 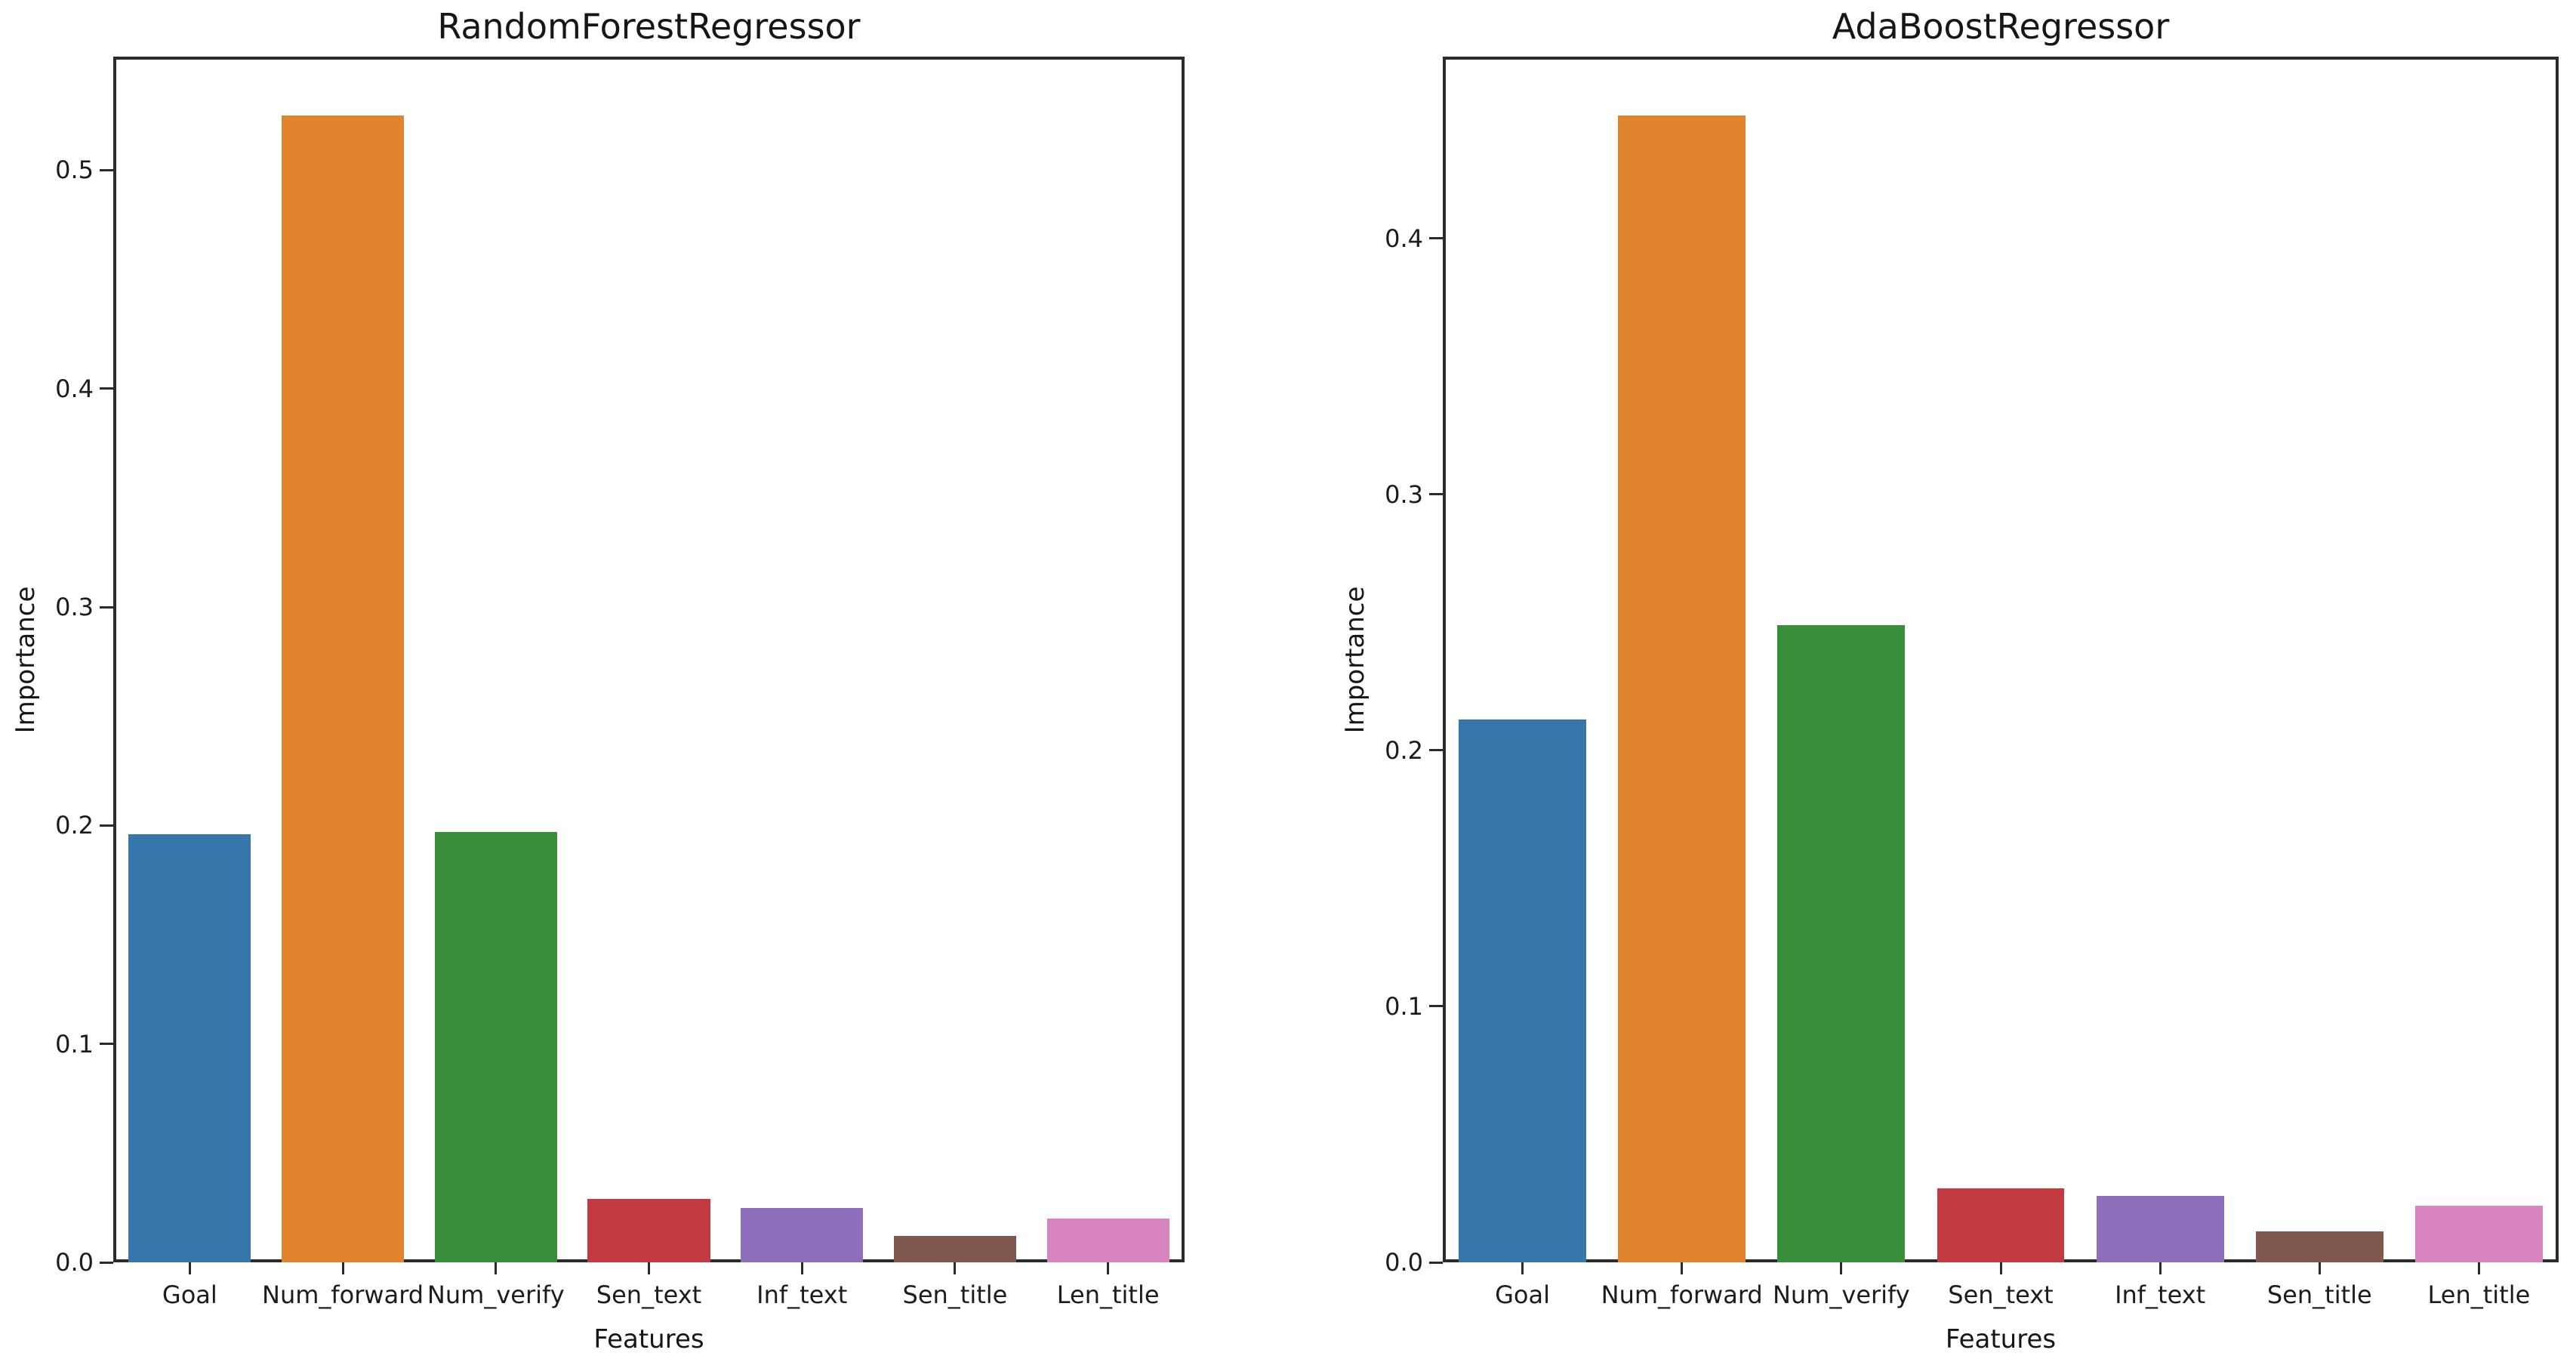 I want to click on chart-title: AdaBoostRegressor, so click(x=2001, y=27).